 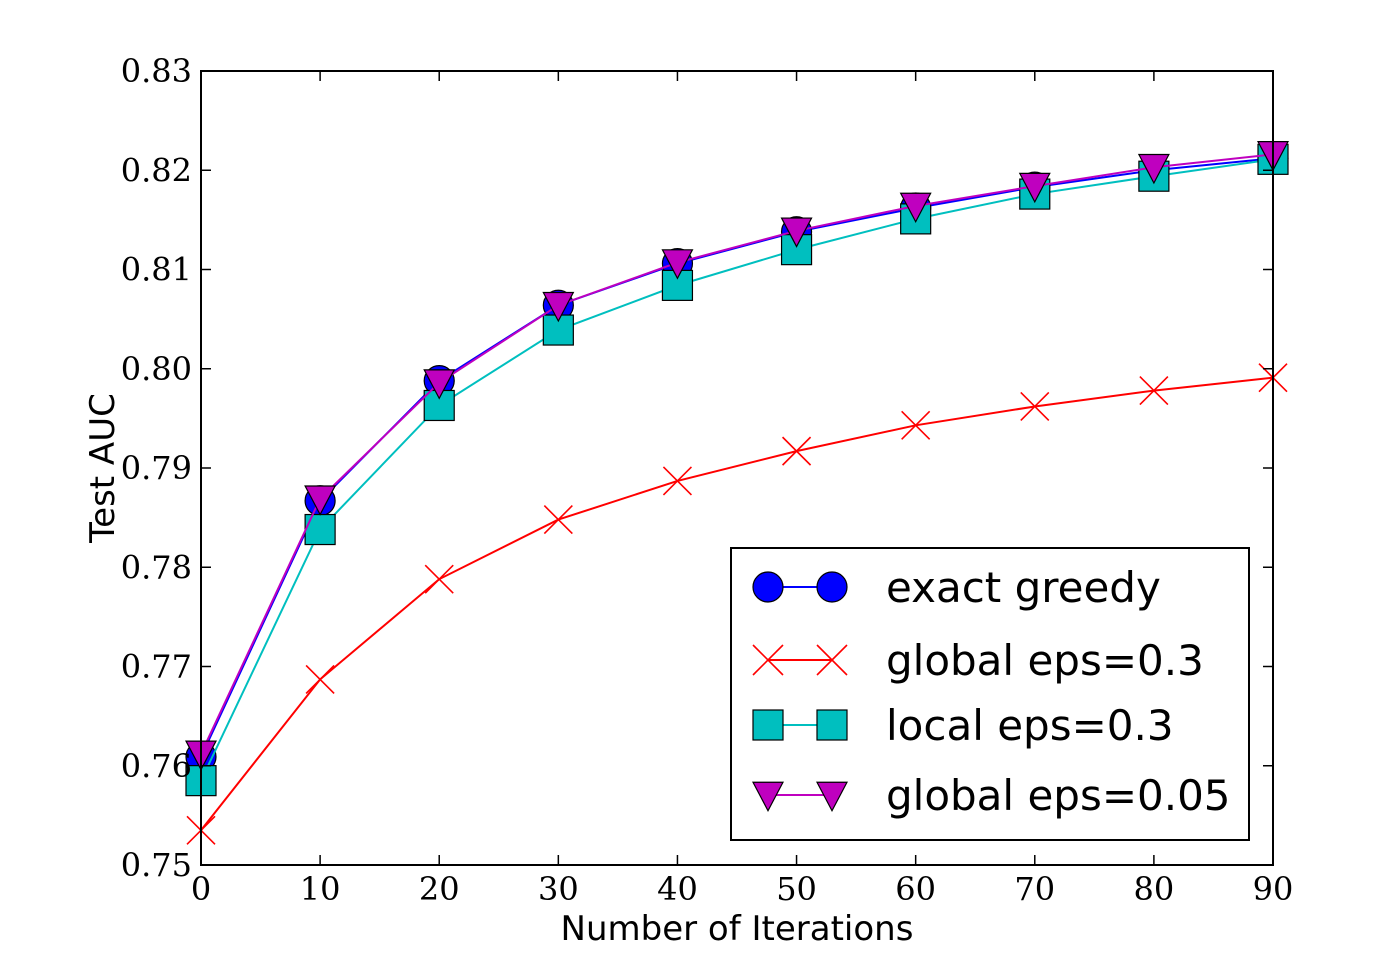 I want to click on x-tick-label: 10, so click(x=320, y=889).